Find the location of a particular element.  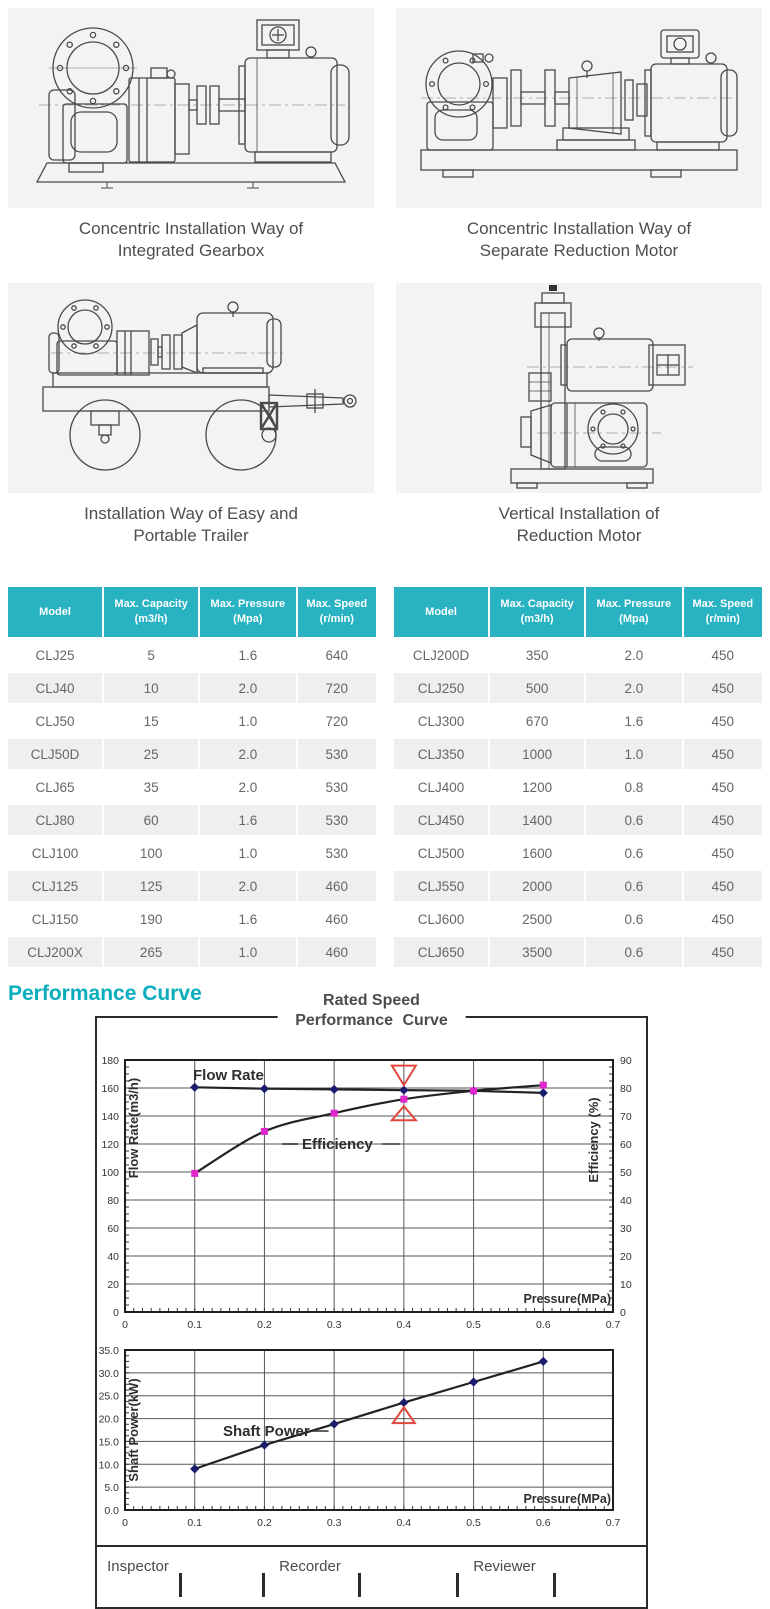

performance-curve-heading: Performance Curve is located at coordinates (105, 994).